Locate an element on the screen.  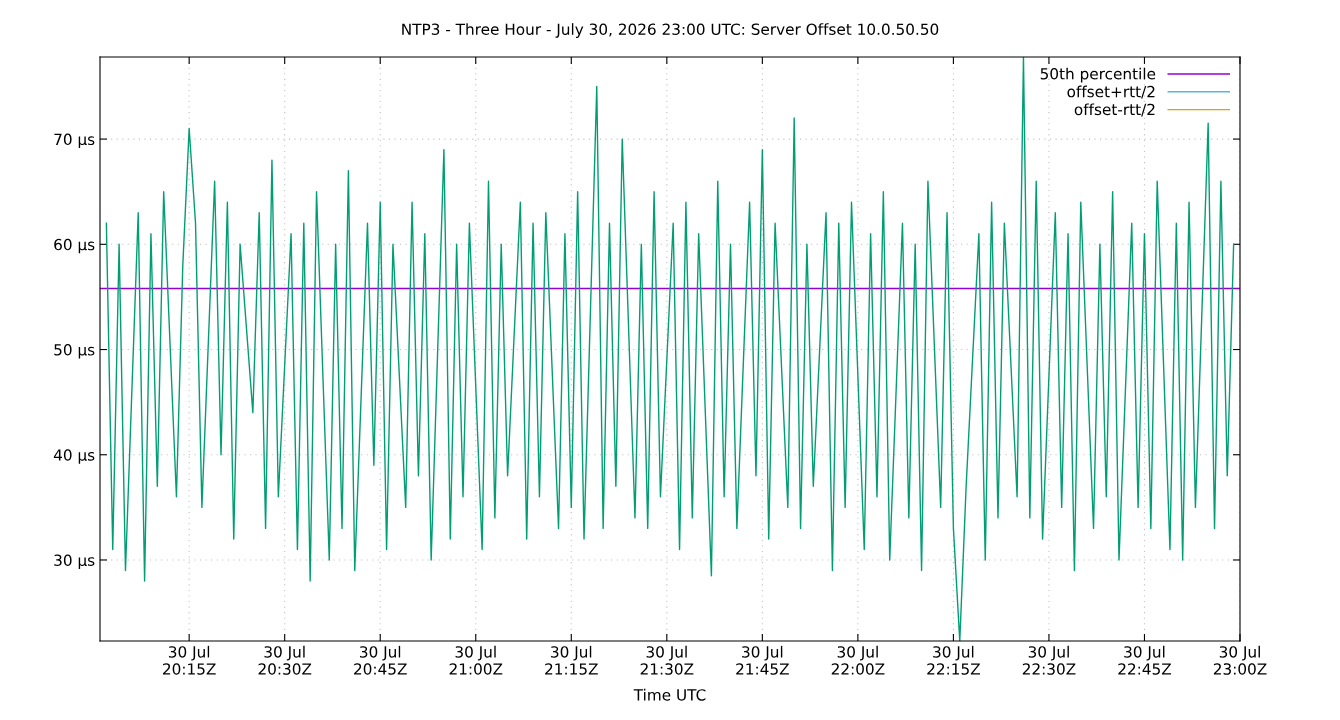
x-tick-label: 30 Jul 22:45Z is located at coordinates (1145, 660).